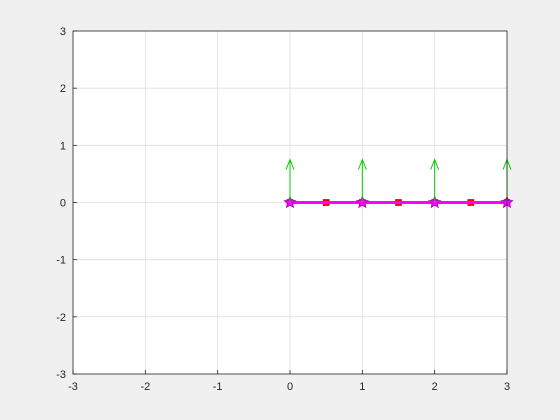 This screenshot has width=560, height=420. What do you see at coordinates (63, 89) in the screenshot?
I see `y-tick-label: 2` at bounding box center [63, 89].